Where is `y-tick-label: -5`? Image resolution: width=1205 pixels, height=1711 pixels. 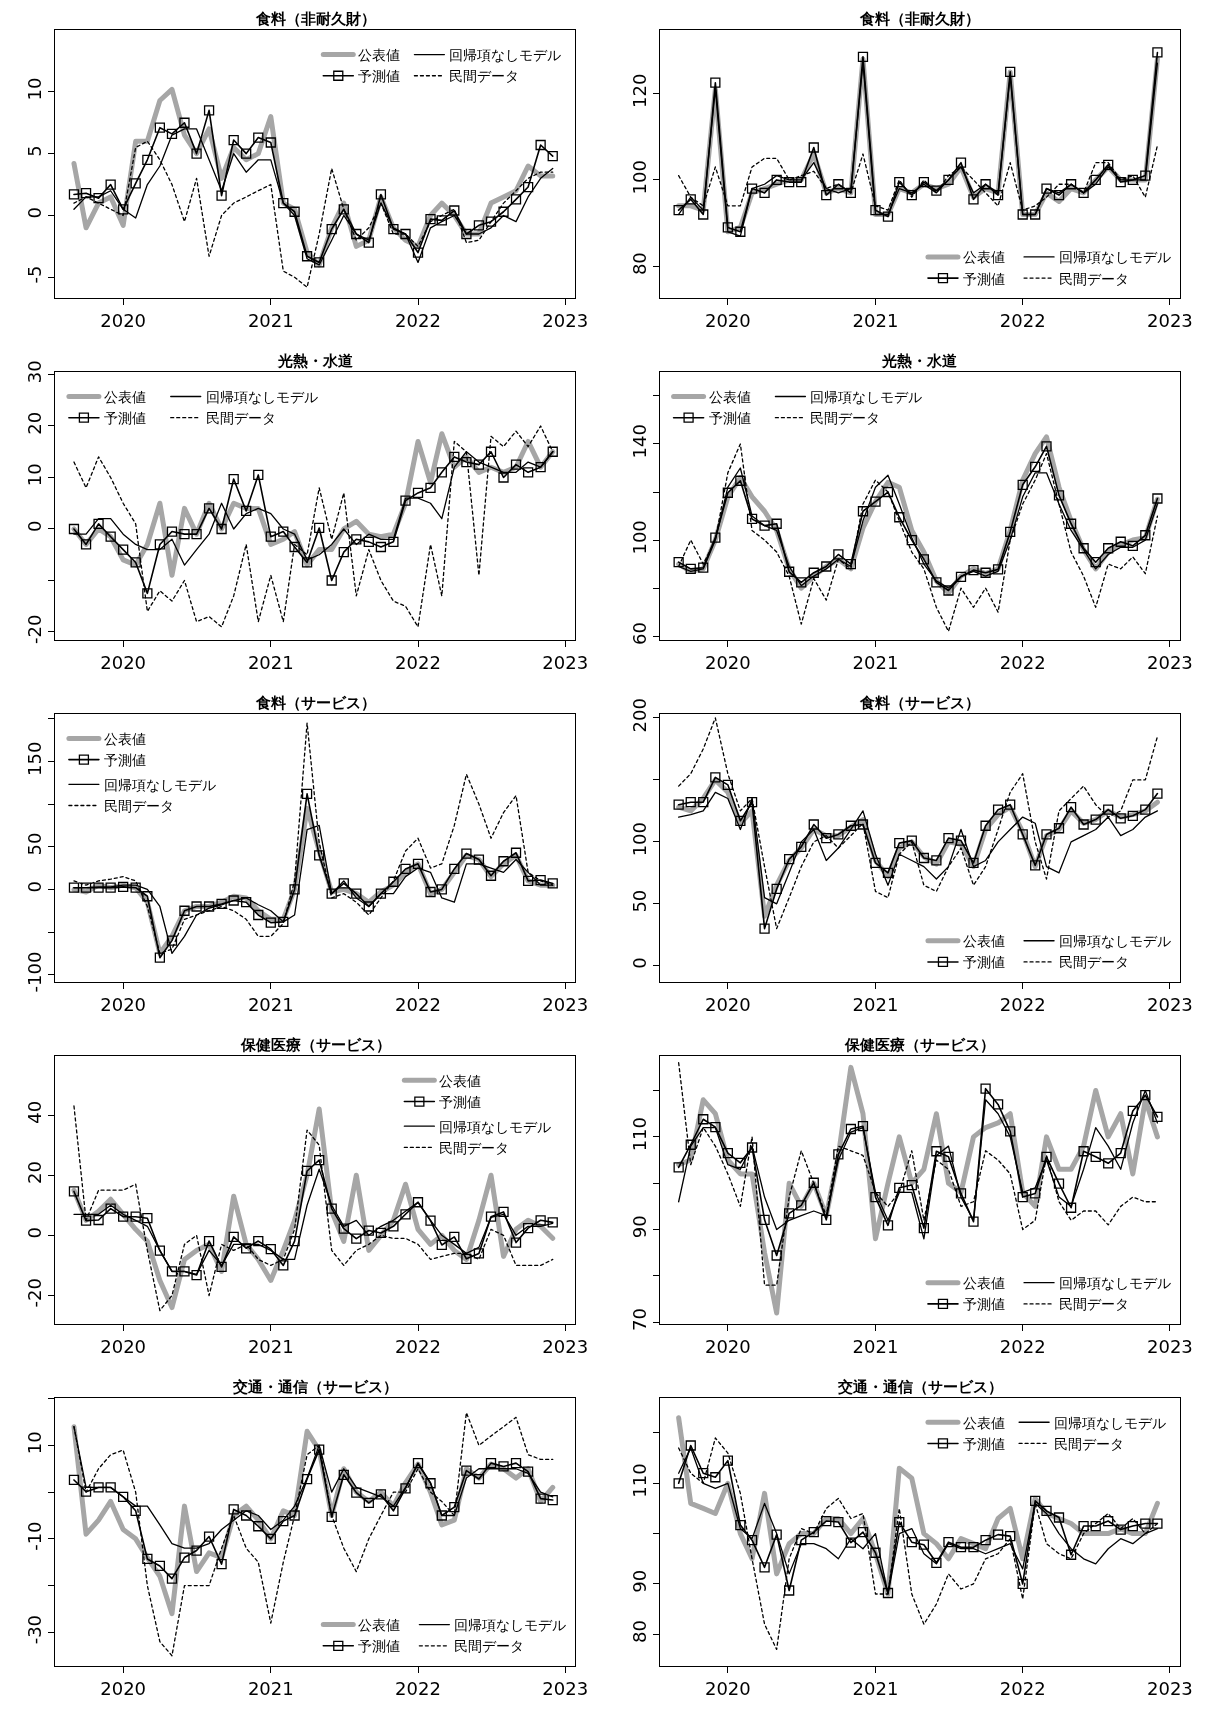
y-tick-label: -5 is located at coordinates (34, 274).